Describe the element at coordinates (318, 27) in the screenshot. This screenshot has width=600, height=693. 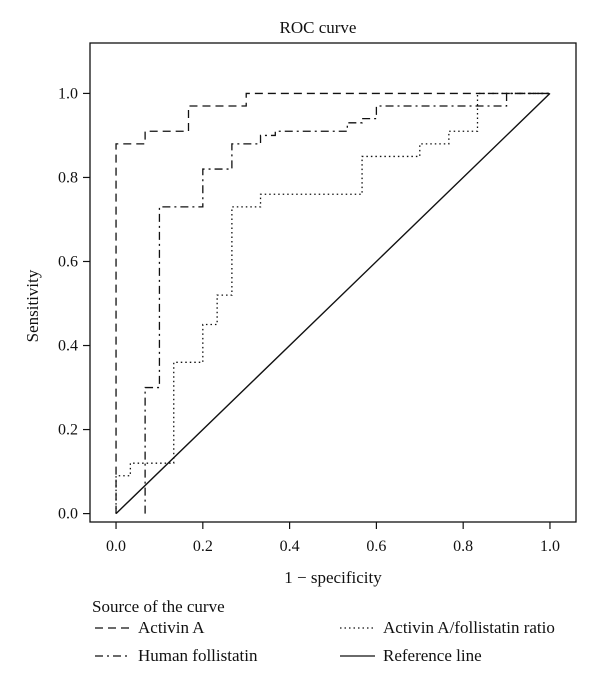
I see `chart-title: ROC curve` at that location.